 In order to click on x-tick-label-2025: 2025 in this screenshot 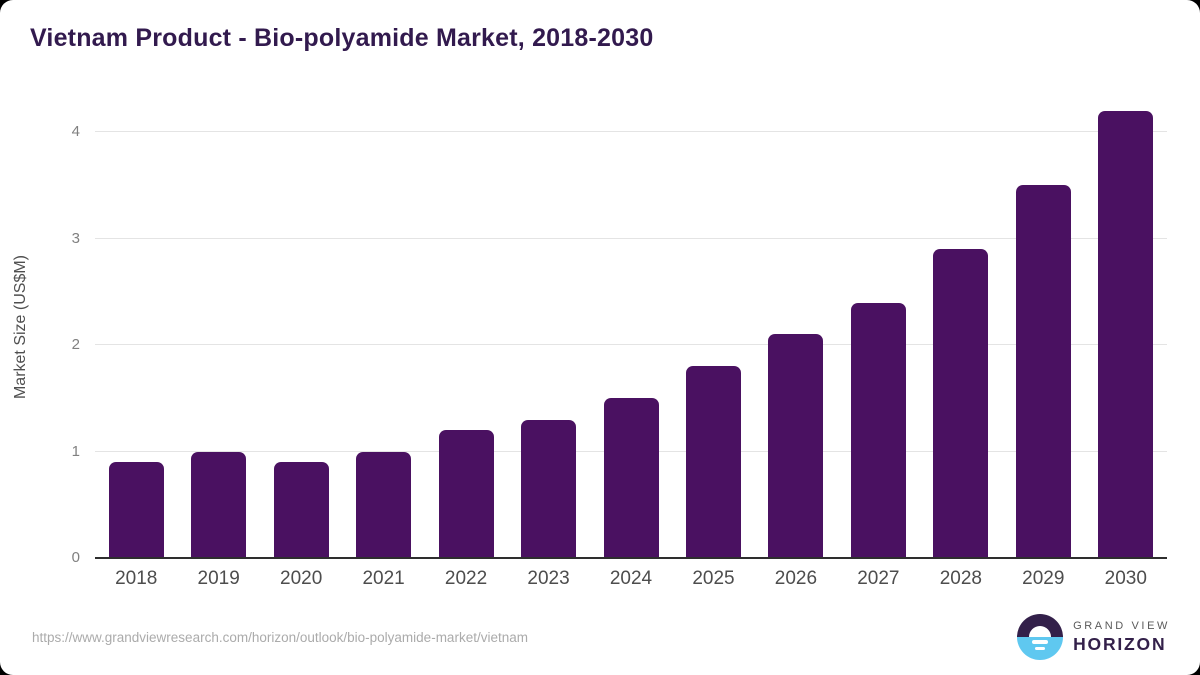, I will do `click(713, 578)`.